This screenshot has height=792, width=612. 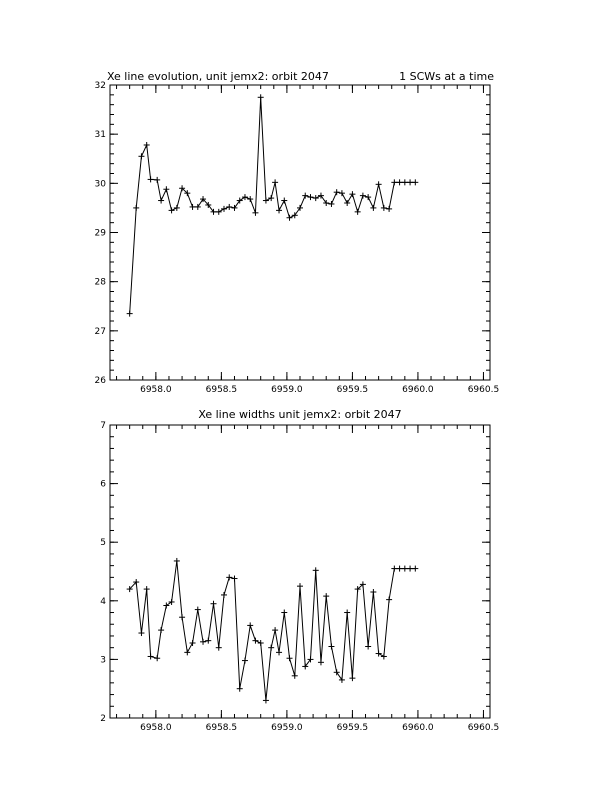 I want to click on y-tick-label: 4, so click(x=103, y=602).